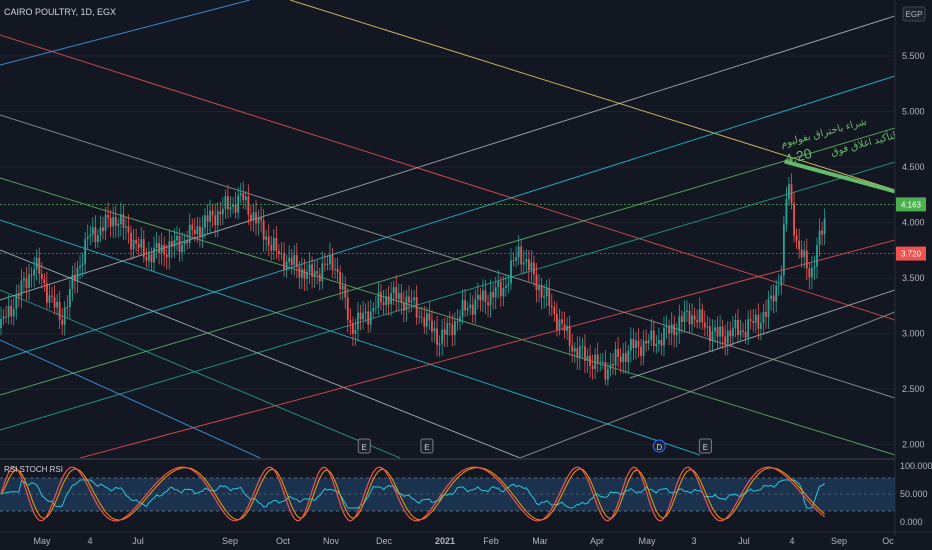 The height and width of the screenshot is (550, 932). I want to click on oscillator-lines, so click(412, 494).